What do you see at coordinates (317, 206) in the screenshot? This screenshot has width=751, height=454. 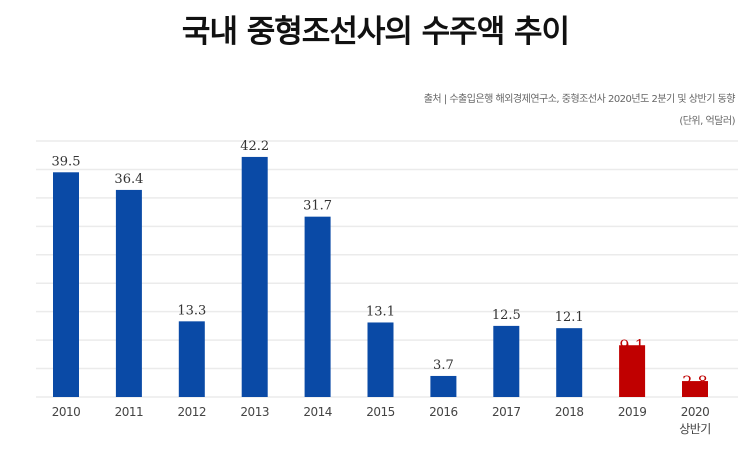 I see `data-label: 31.7` at bounding box center [317, 206].